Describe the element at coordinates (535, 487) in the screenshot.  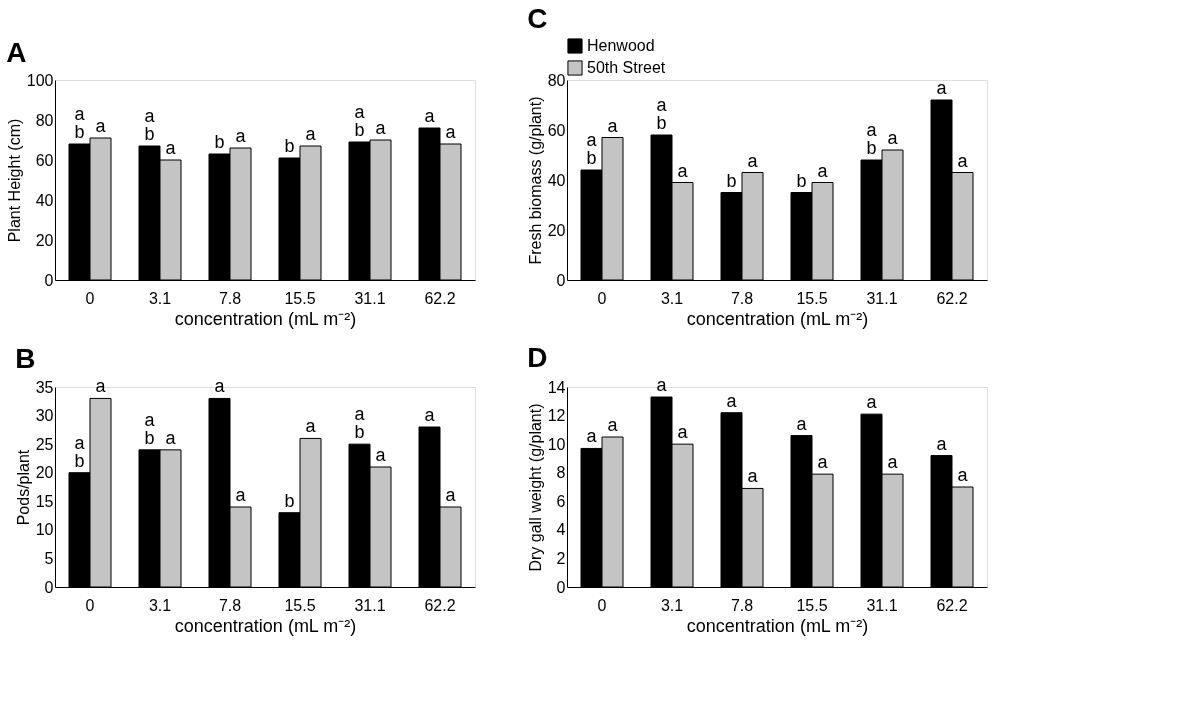
I see `y-axis-title: Dry gall weight (g/plant)` at that location.